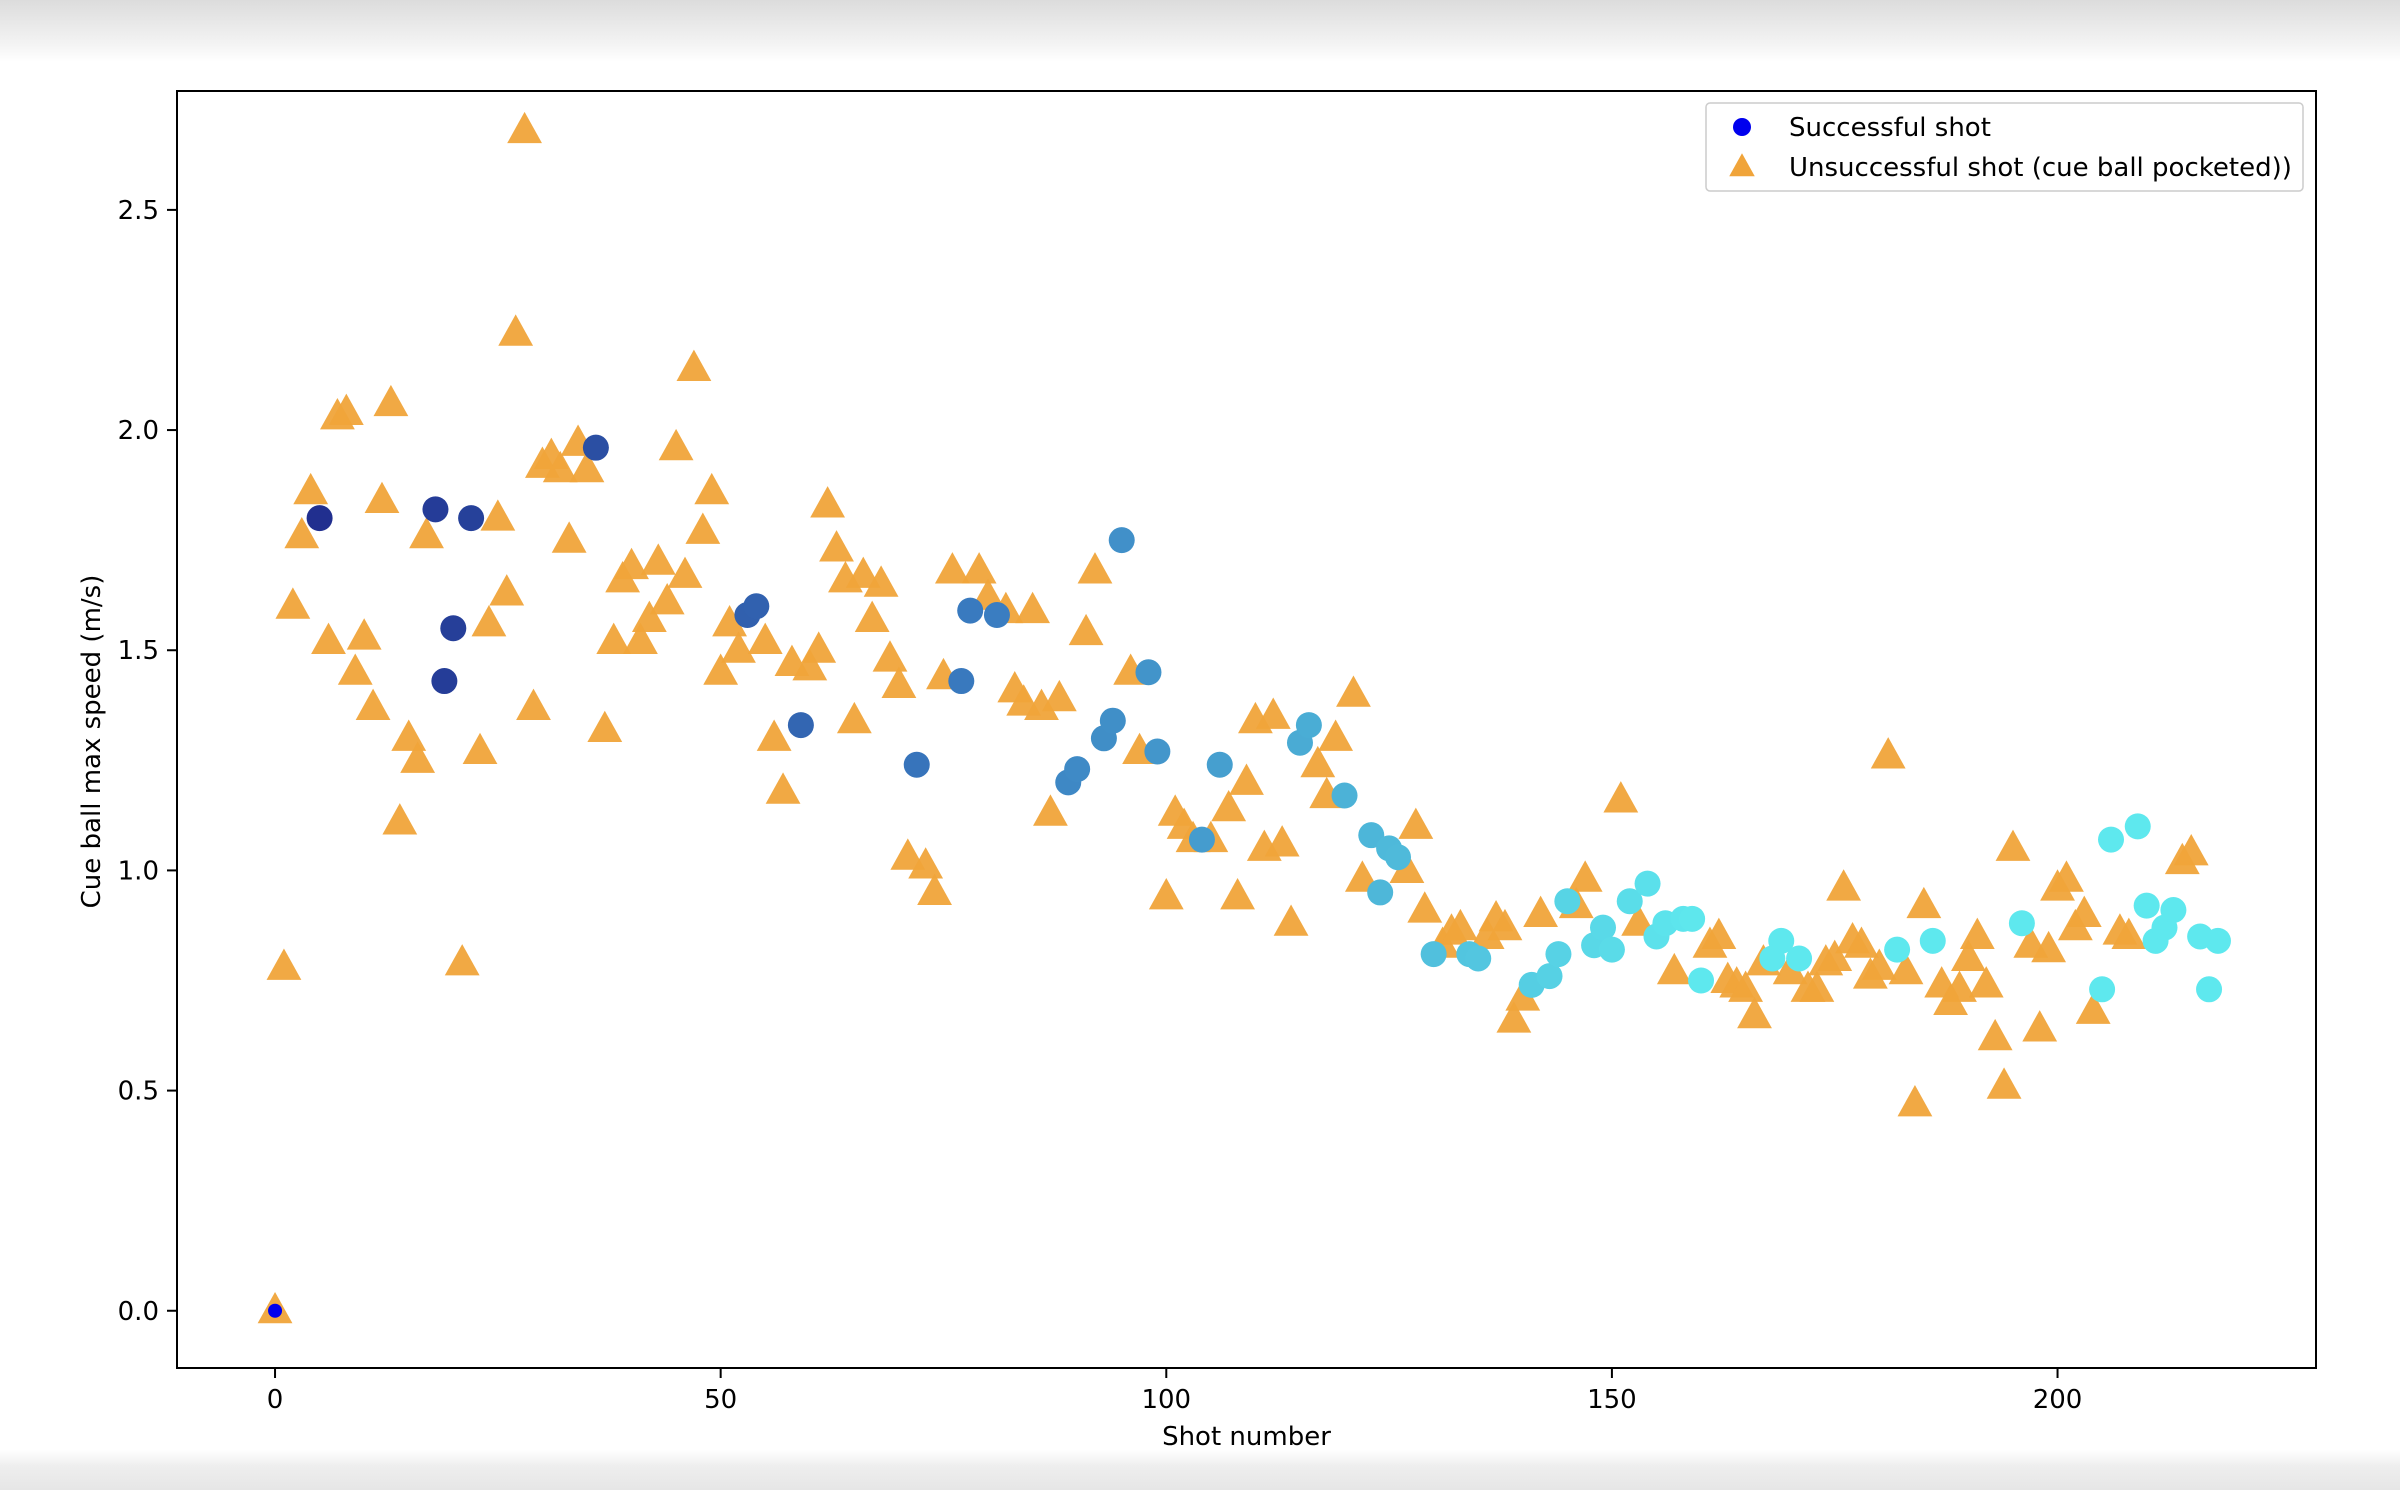 The height and width of the screenshot is (1490, 2400). I want to click on legend-box, so click(2004, 147).